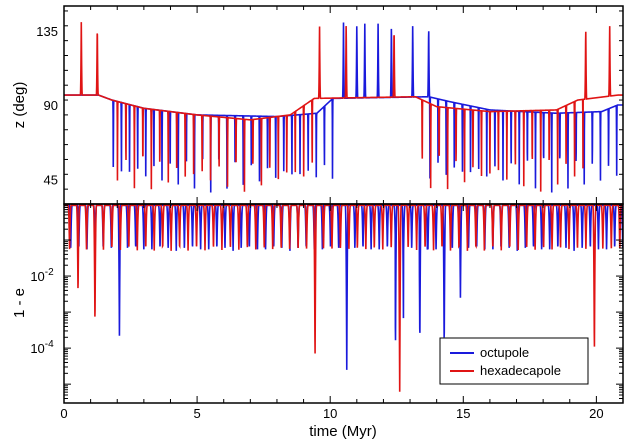 This screenshot has height=443, width=628. What do you see at coordinates (47, 31) in the screenshot?
I see `top-y-tick-label: 135` at bounding box center [47, 31].